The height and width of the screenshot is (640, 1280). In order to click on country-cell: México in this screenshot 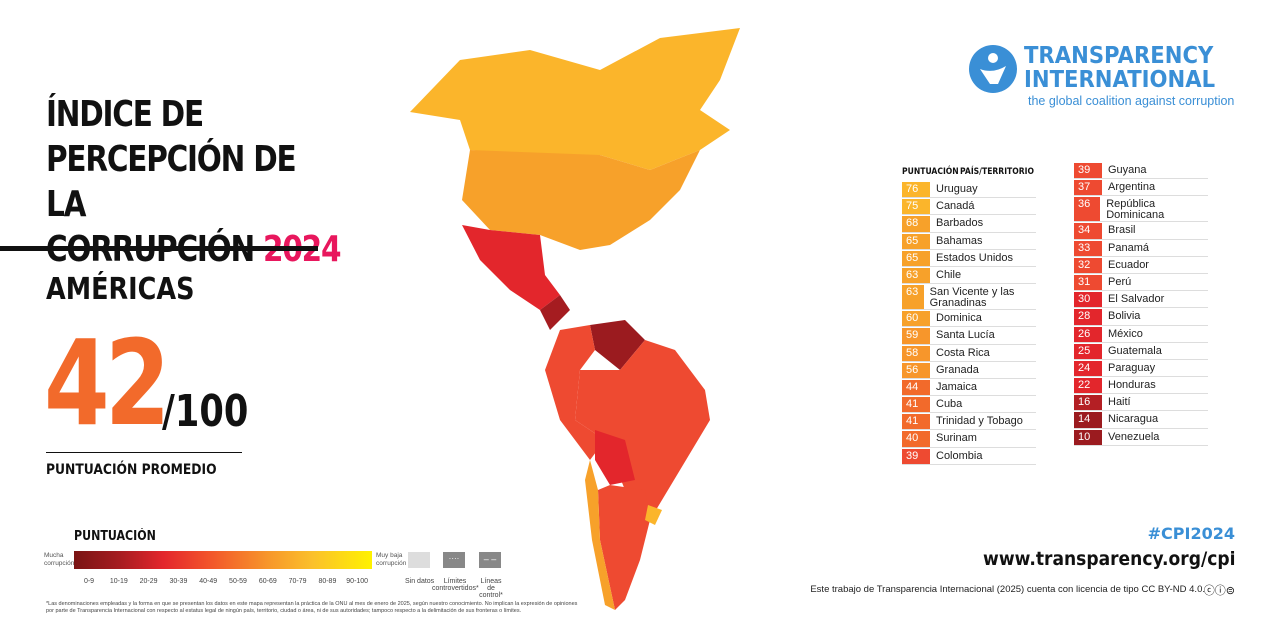, I will do `click(1125, 333)`.